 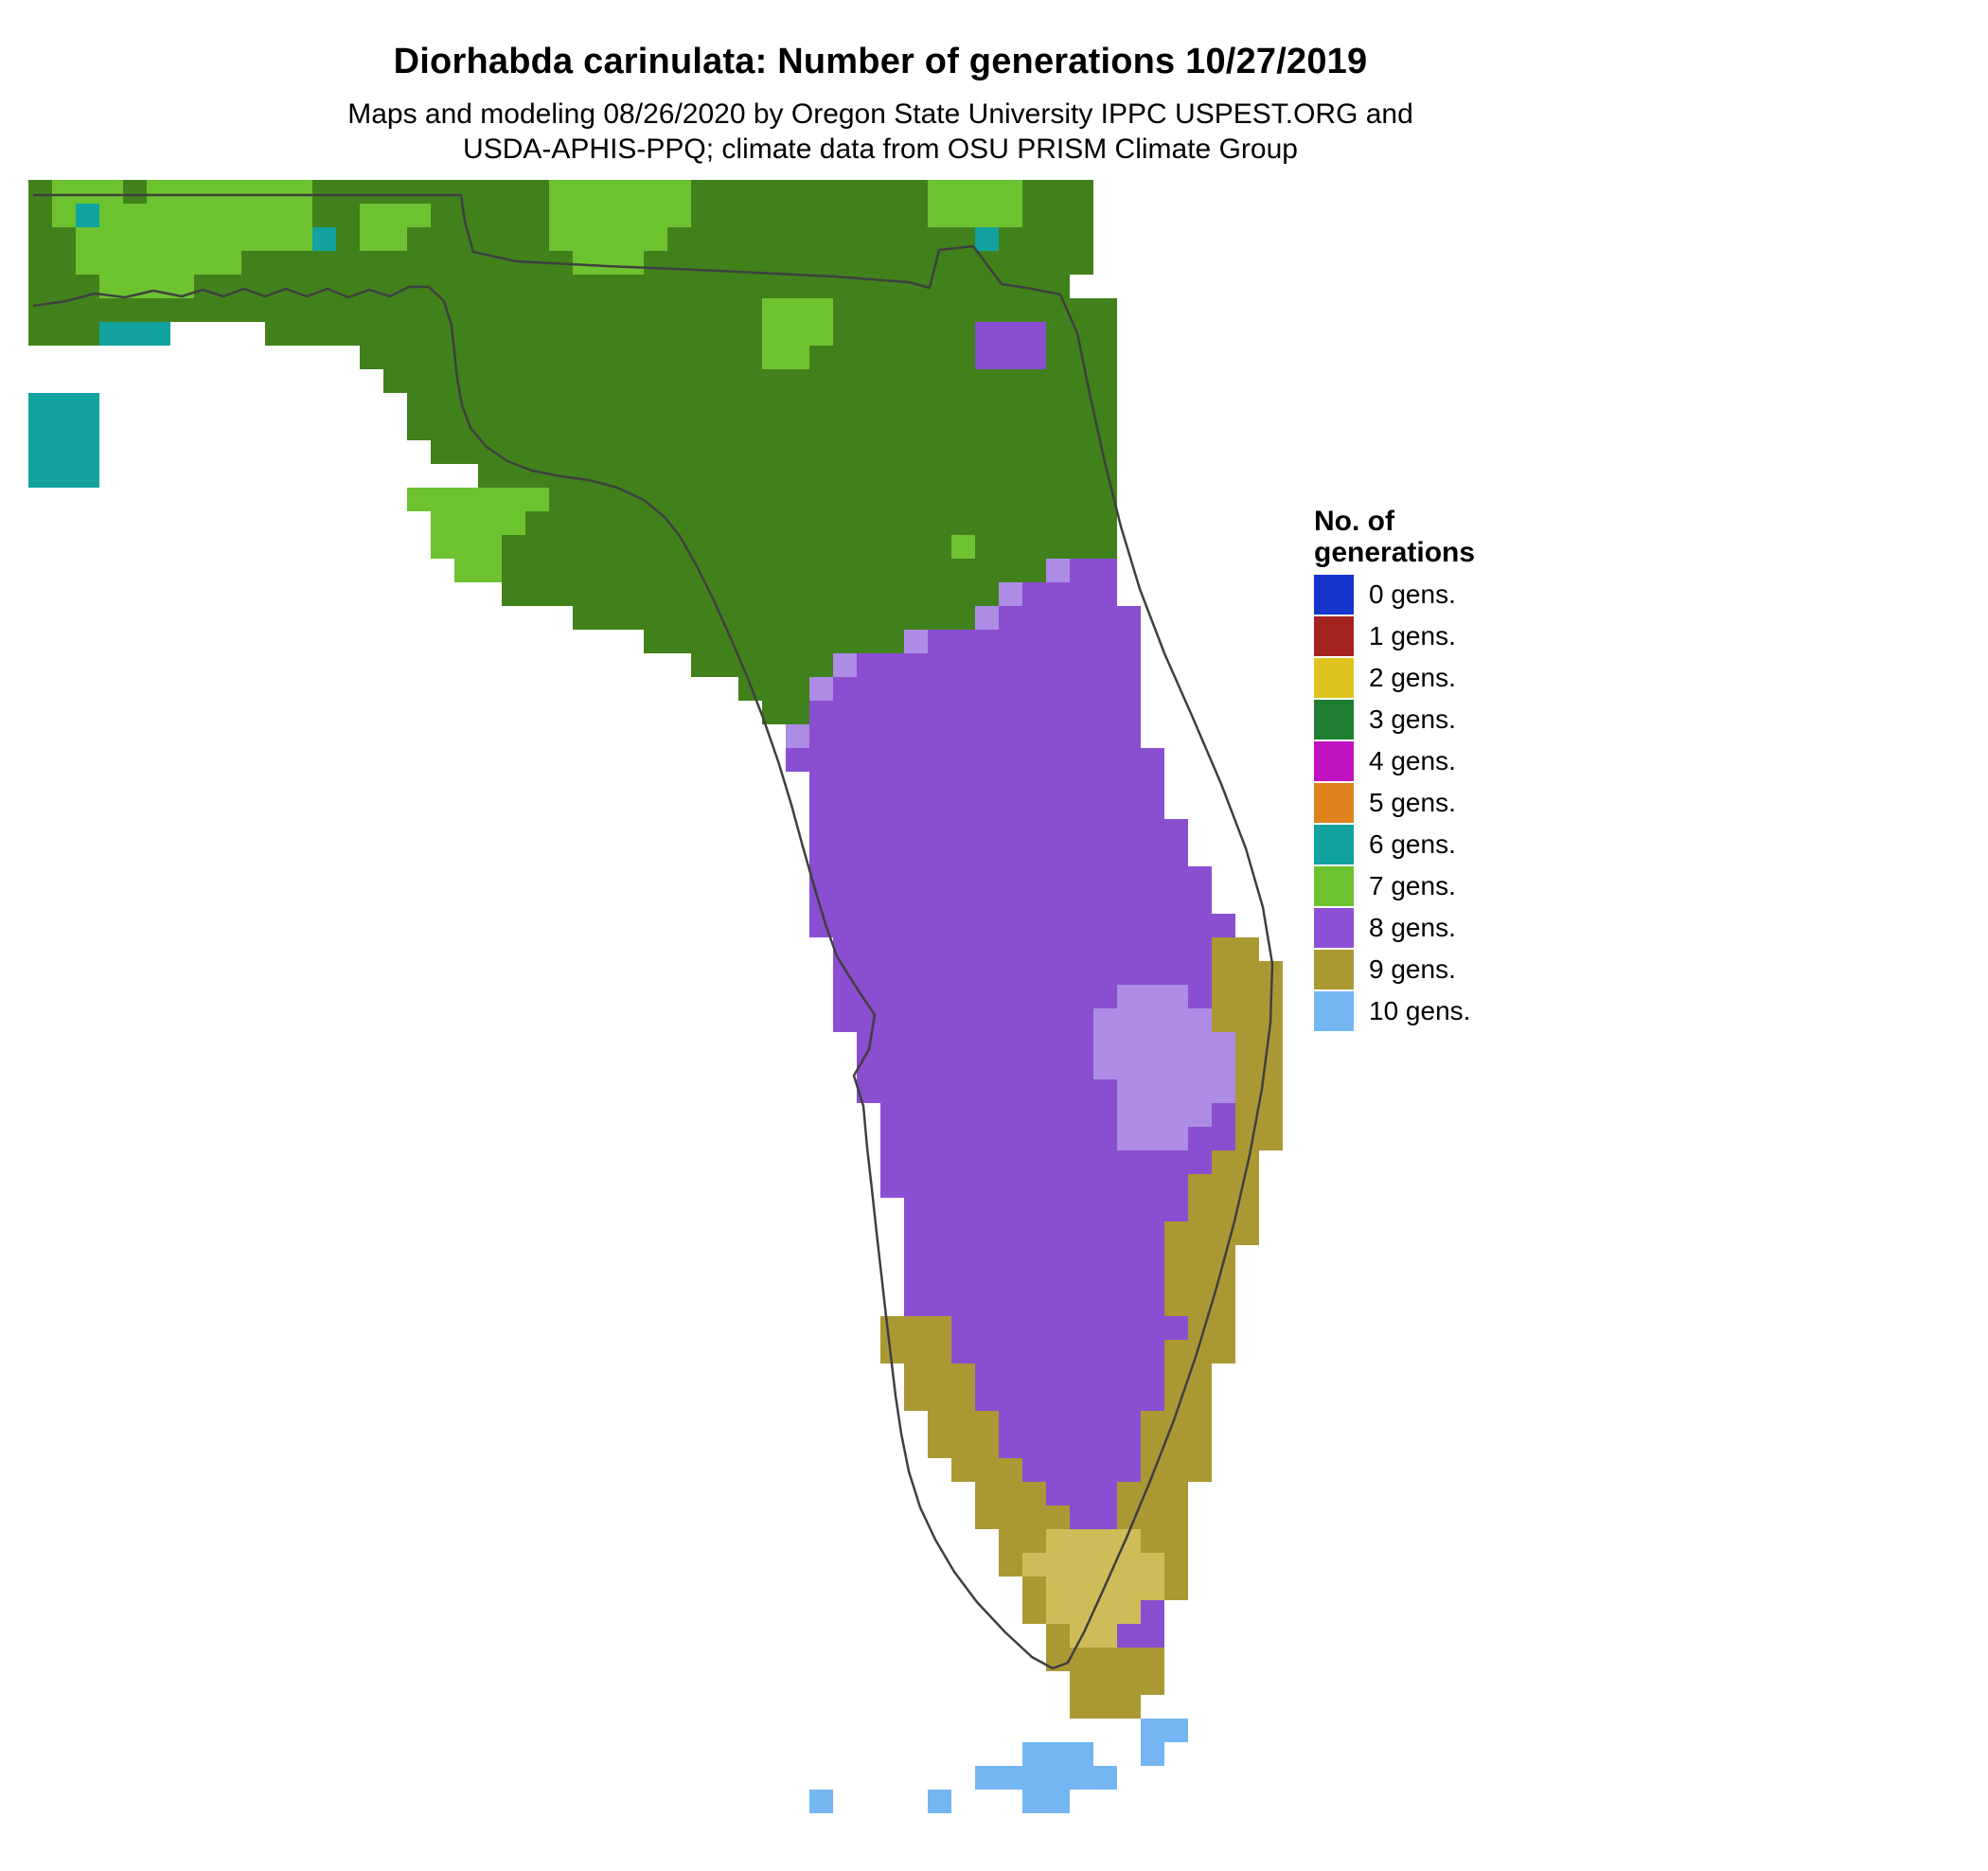 What do you see at coordinates (1470, 969) in the screenshot?
I see `legend-entry: 9 gens.` at bounding box center [1470, 969].